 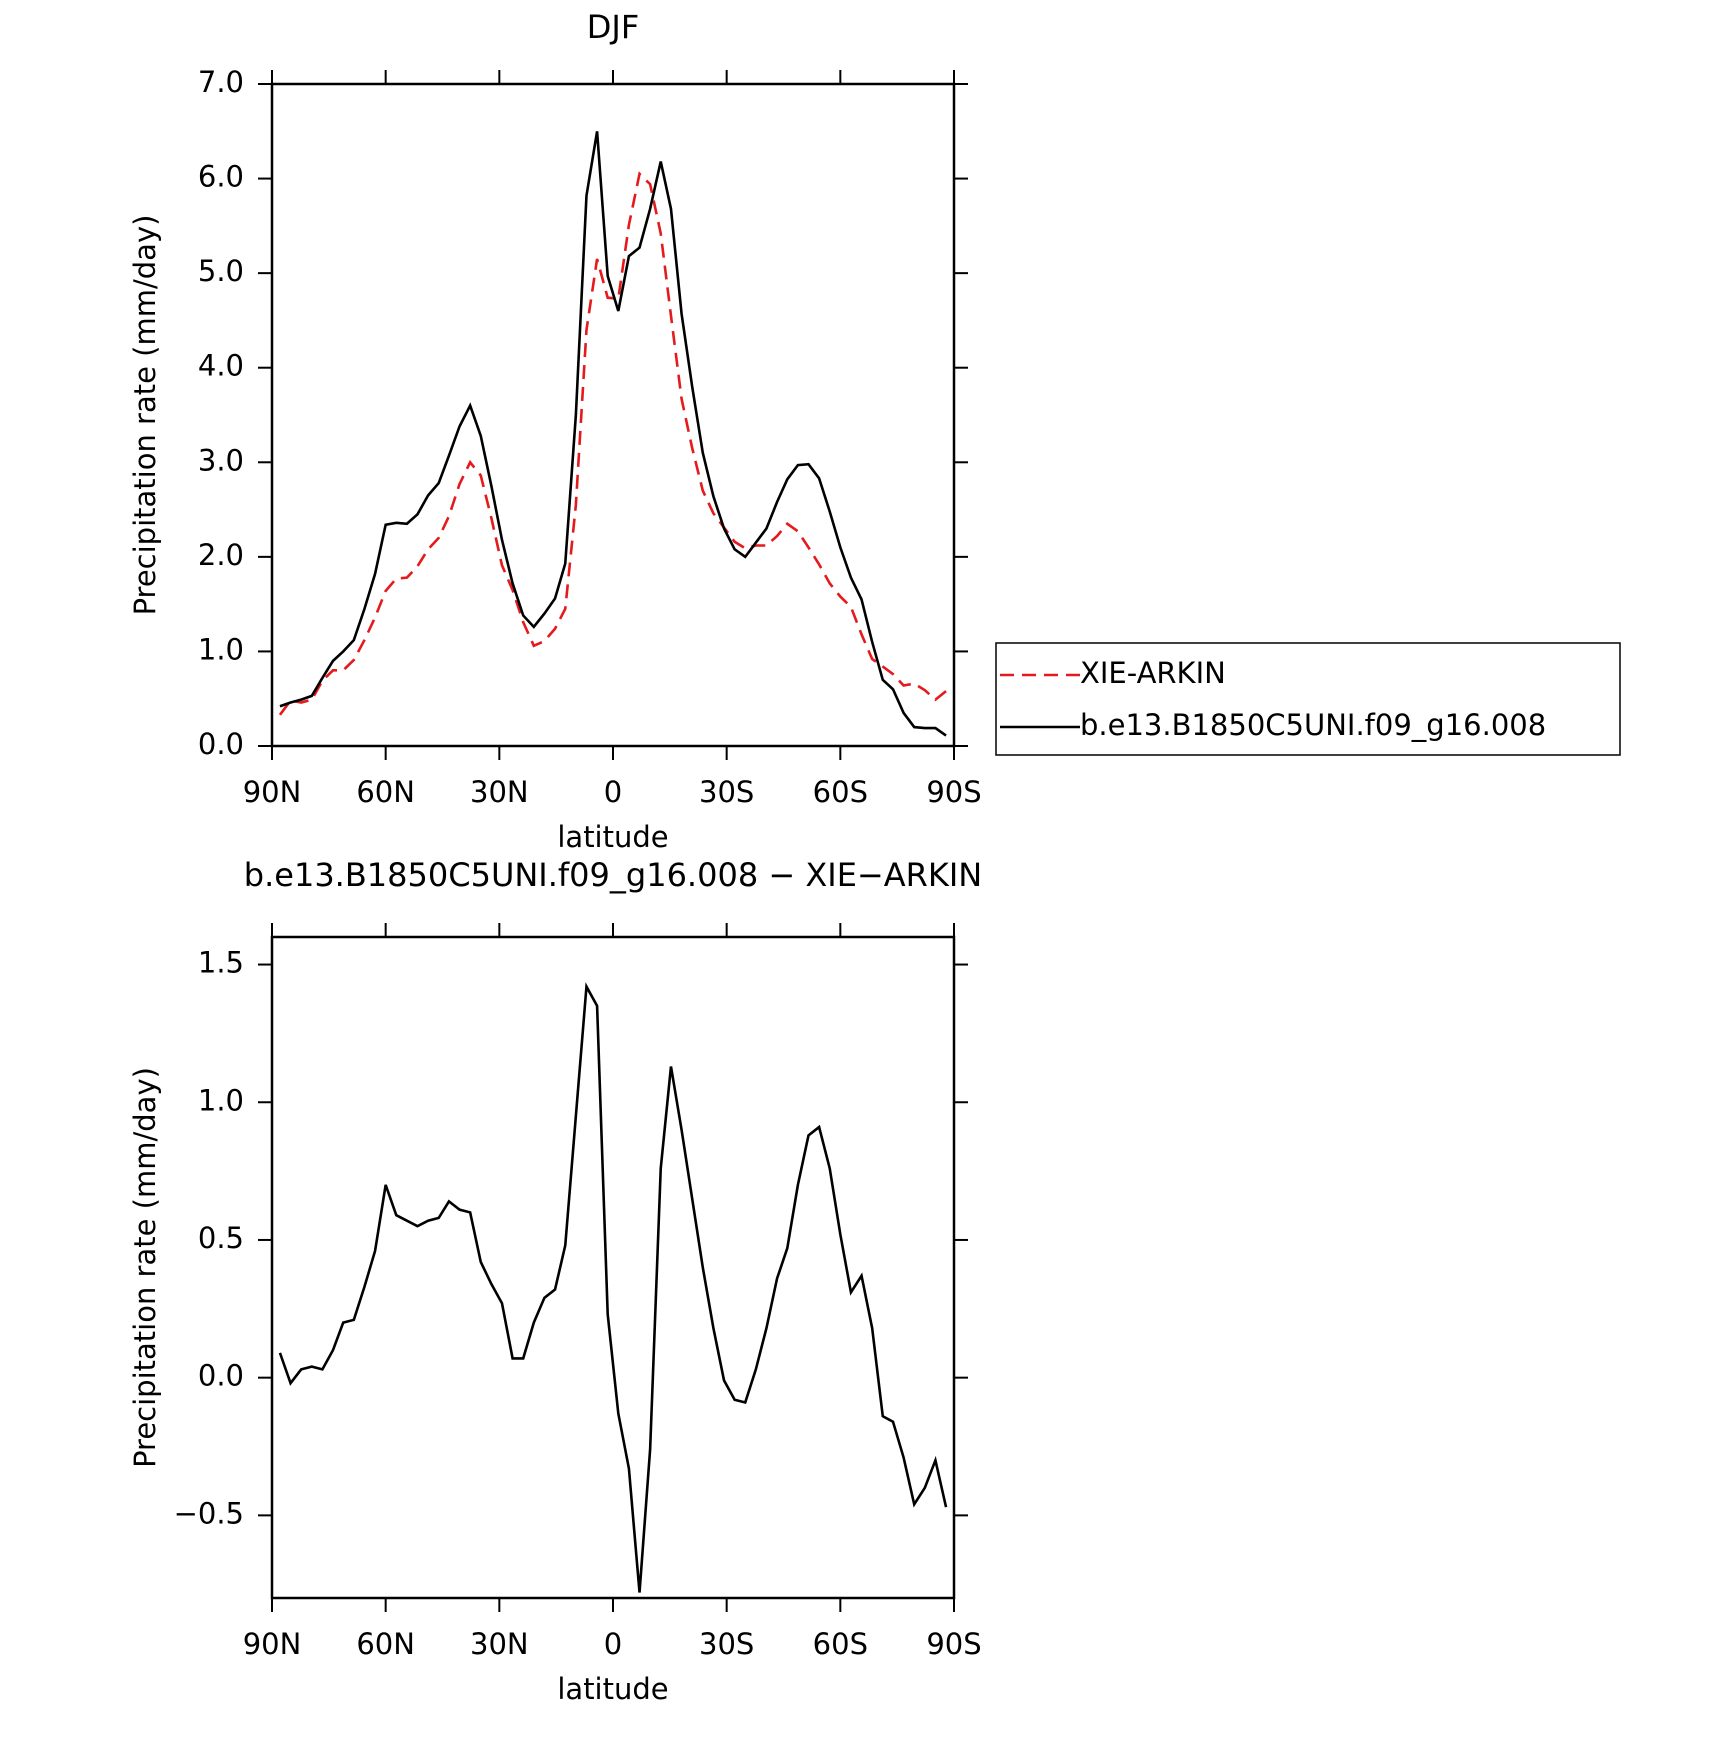 I want to click on chart-title: DJF, so click(x=613, y=27).